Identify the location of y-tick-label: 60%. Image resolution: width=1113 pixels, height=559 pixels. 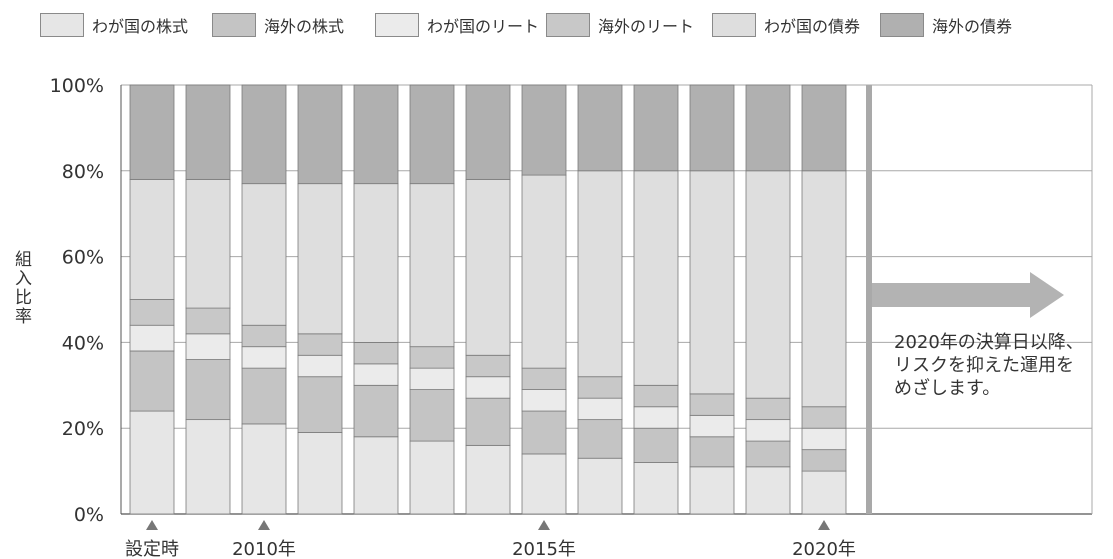
(83, 258).